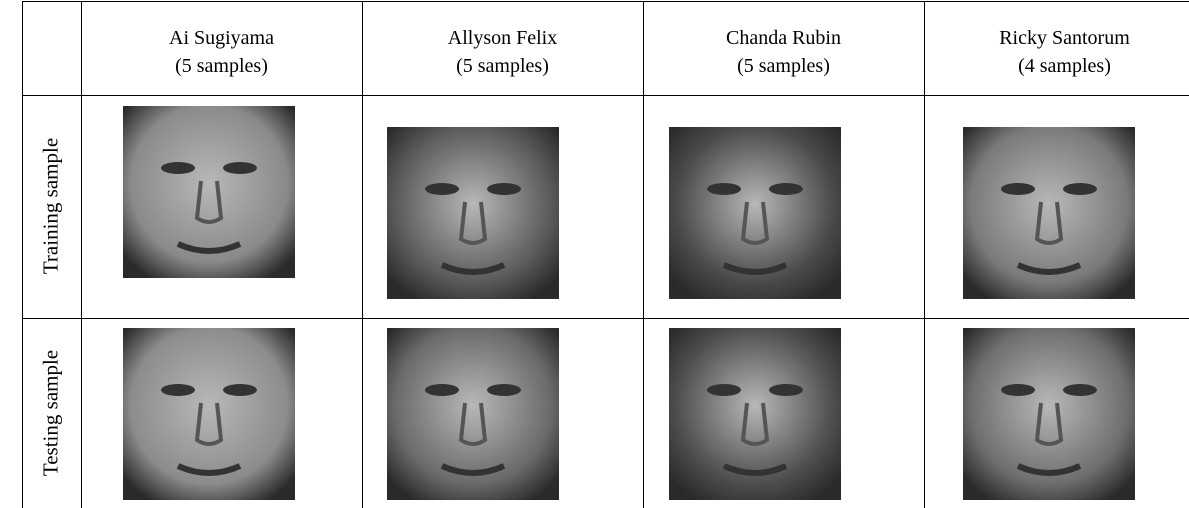  Describe the element at coordinates (221, 52) in the screenshot. I see `column-header: Ai Sugiyama (5 samples)` at that location.